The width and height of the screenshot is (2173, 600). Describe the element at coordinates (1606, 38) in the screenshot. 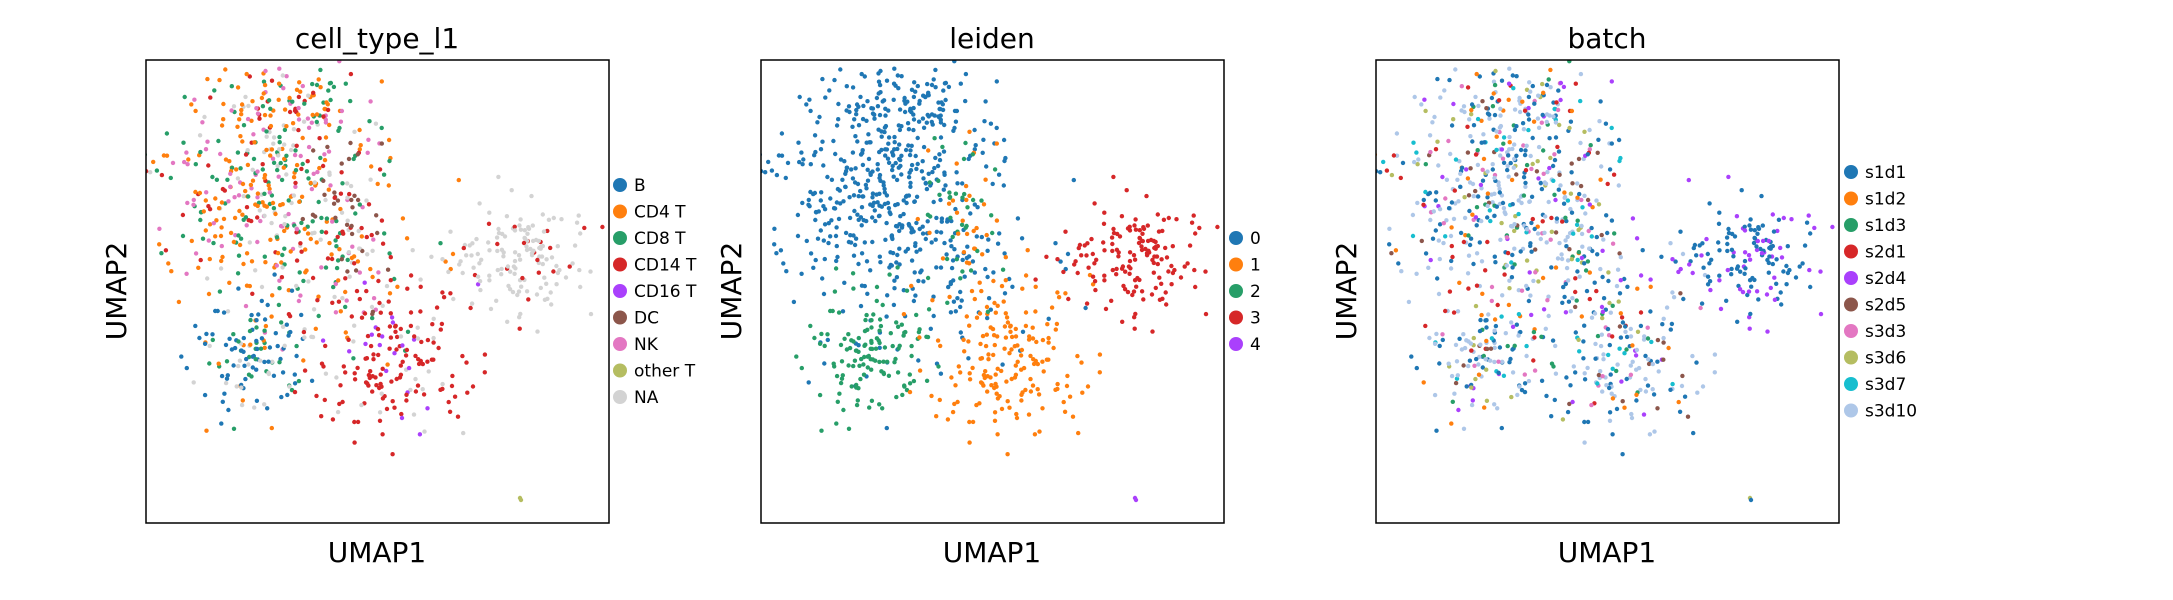

I see `panel-title: batch` at that location.